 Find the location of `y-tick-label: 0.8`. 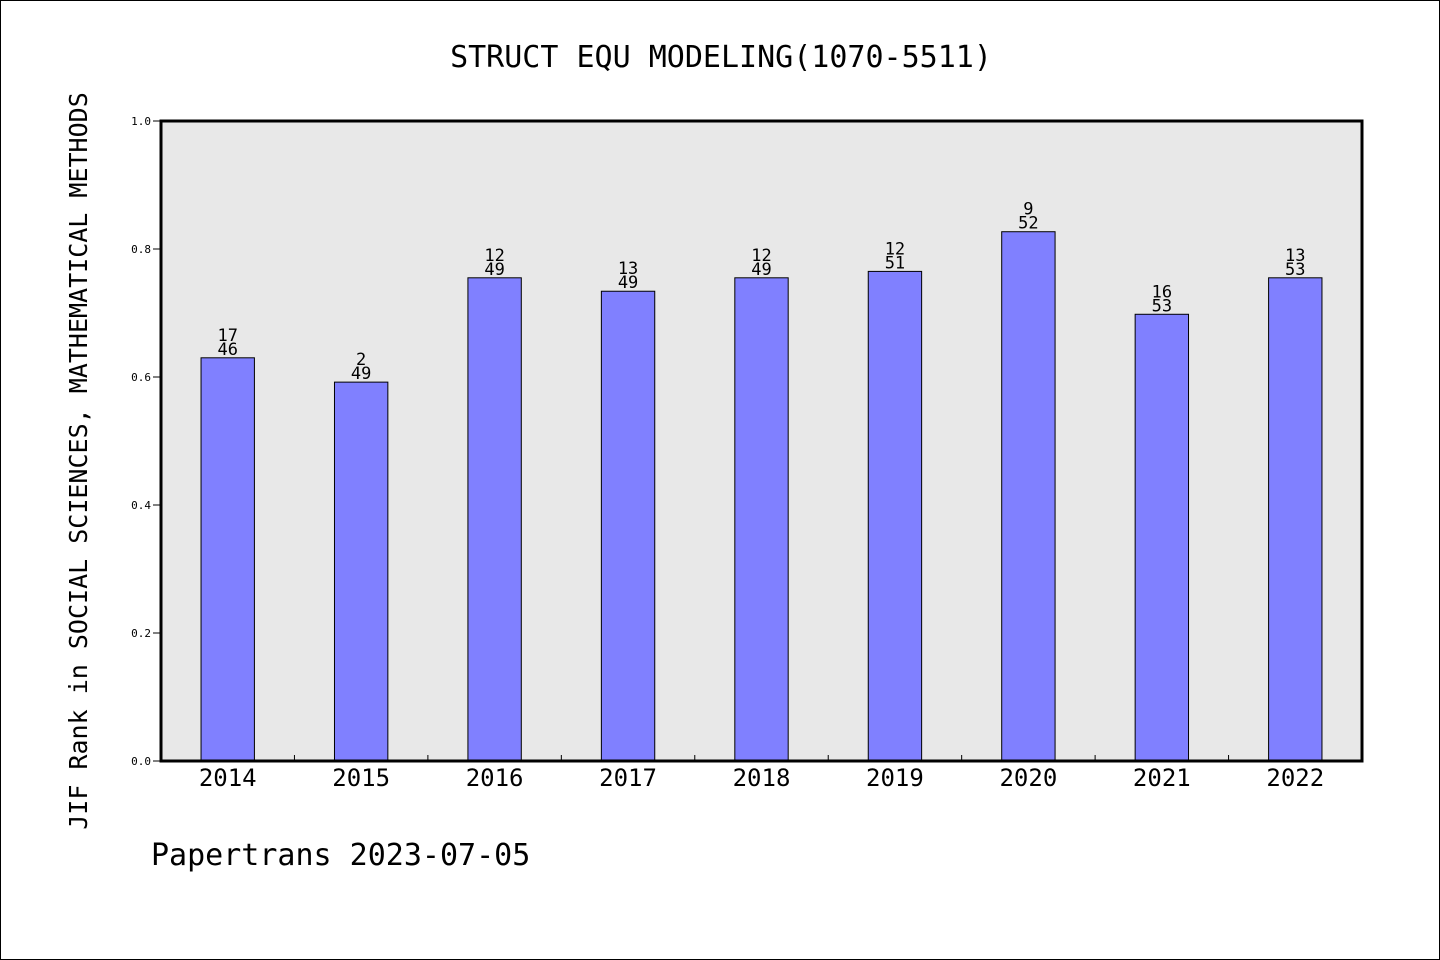

y-tick-label: 0.8 is located at coordinates (141, 249).